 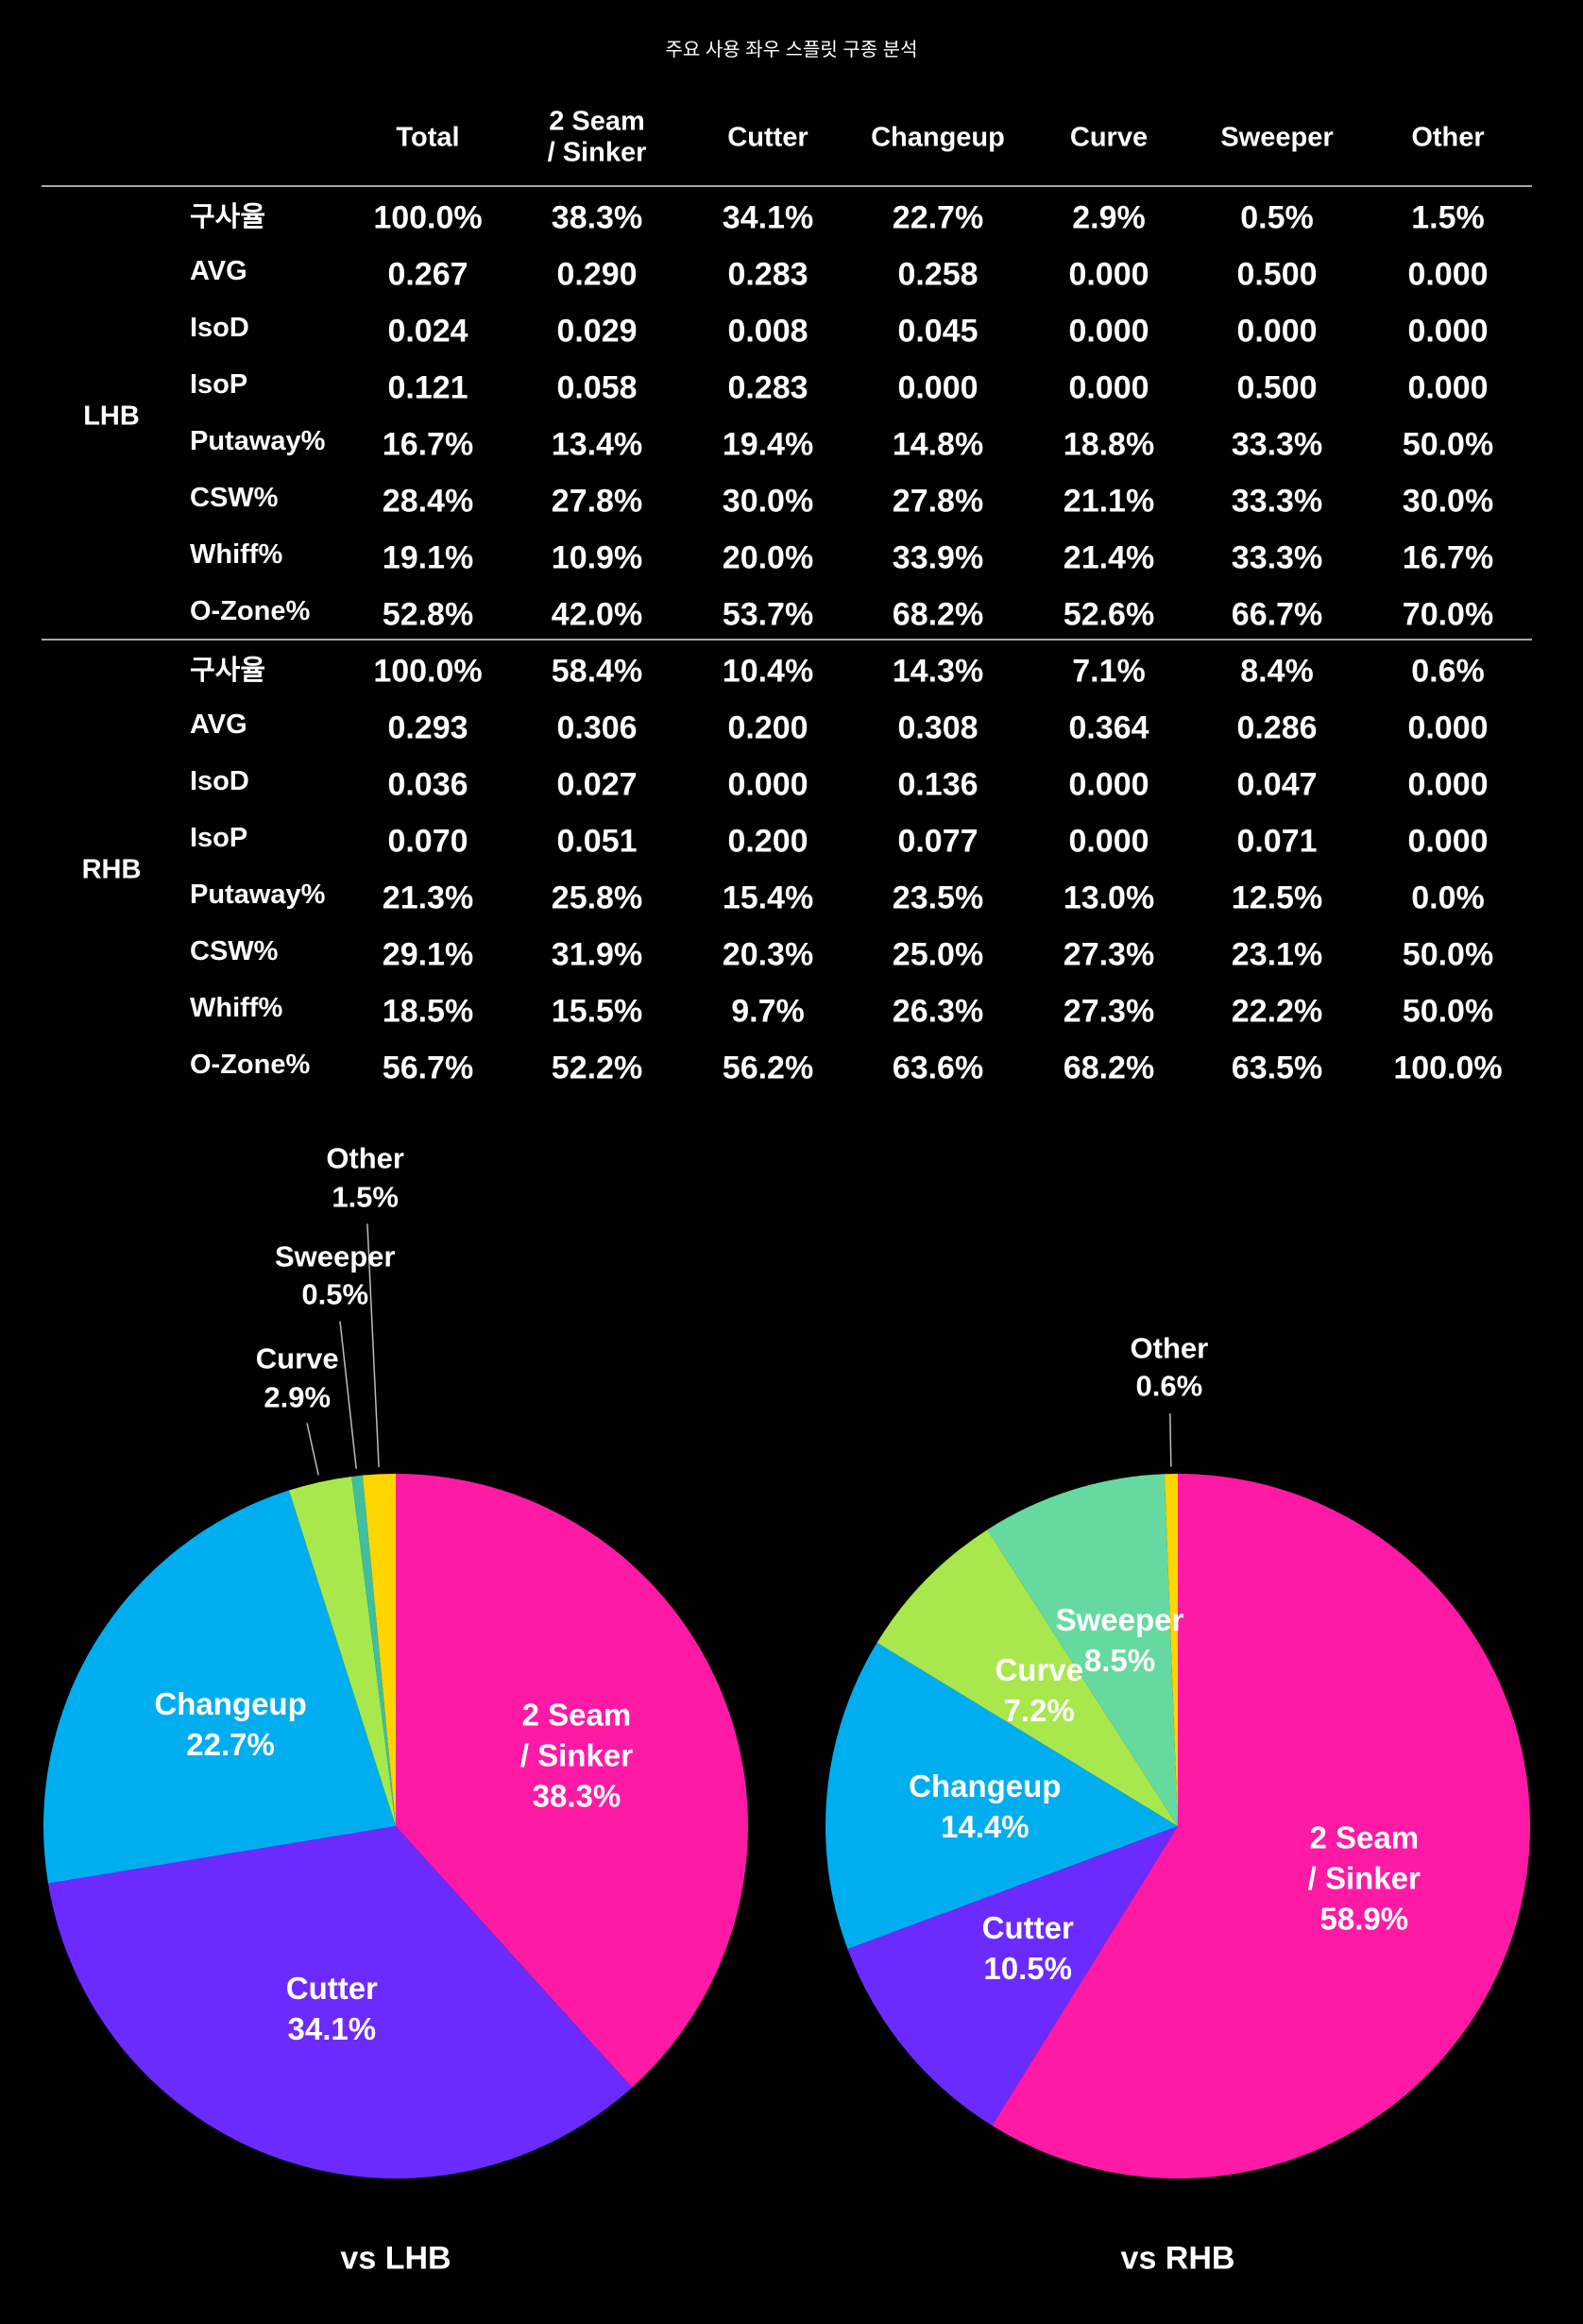 What do you see at coordinates (597, 841) in the screenshot?
I see `table-cell: 0.051` at bounding box center [597, 841].